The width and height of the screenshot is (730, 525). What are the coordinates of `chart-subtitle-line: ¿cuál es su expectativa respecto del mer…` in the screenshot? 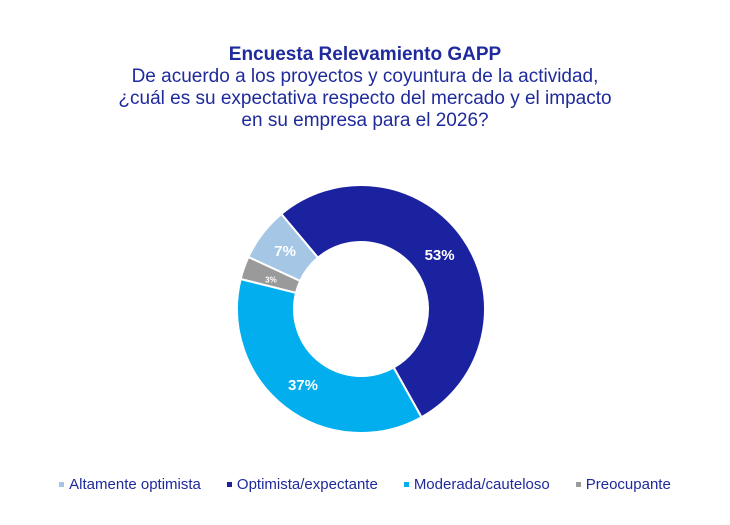 It's located at (365, 98).